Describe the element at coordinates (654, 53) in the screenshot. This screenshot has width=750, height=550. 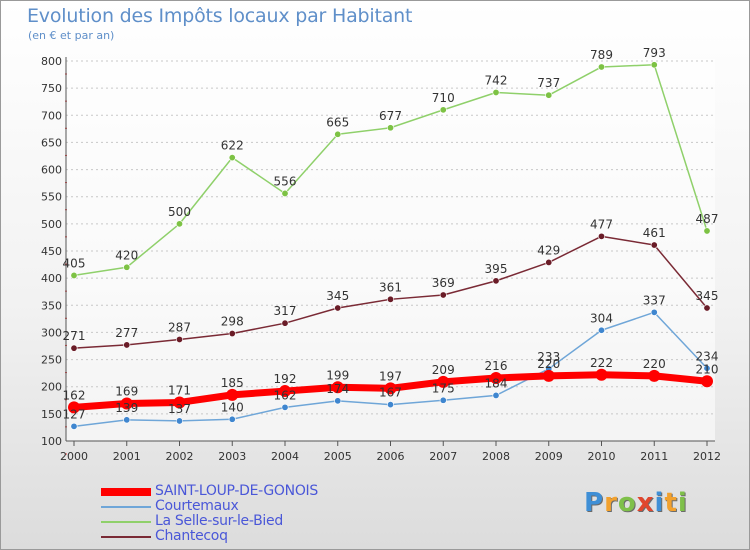
I see `data-label-la-selle-sur-le-bied: 793` at that location.